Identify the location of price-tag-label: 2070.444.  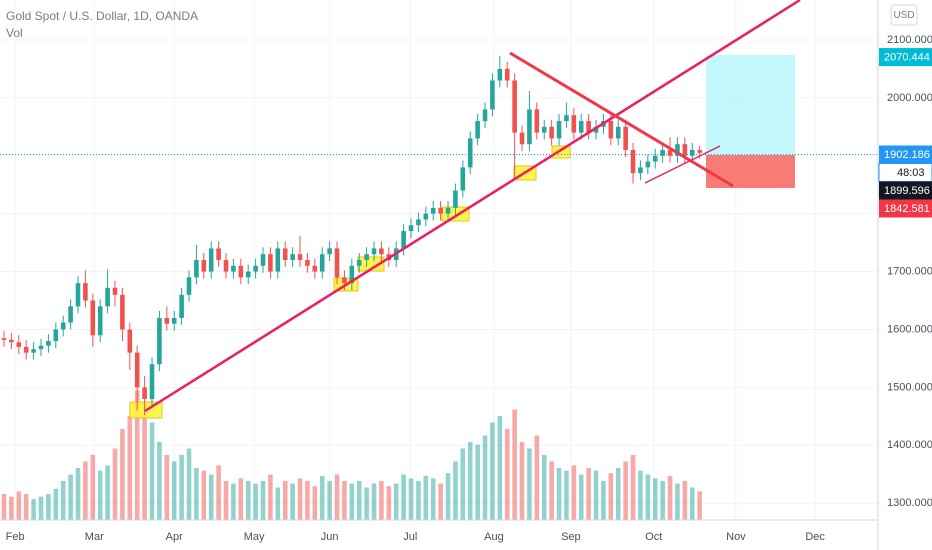
(907, 57).